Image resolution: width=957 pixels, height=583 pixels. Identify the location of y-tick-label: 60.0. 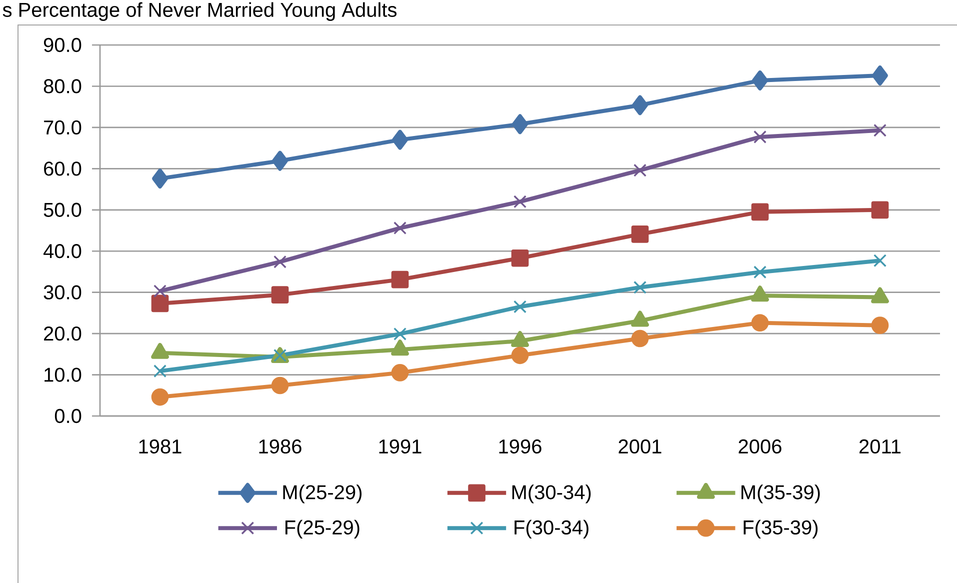
(63, 169).